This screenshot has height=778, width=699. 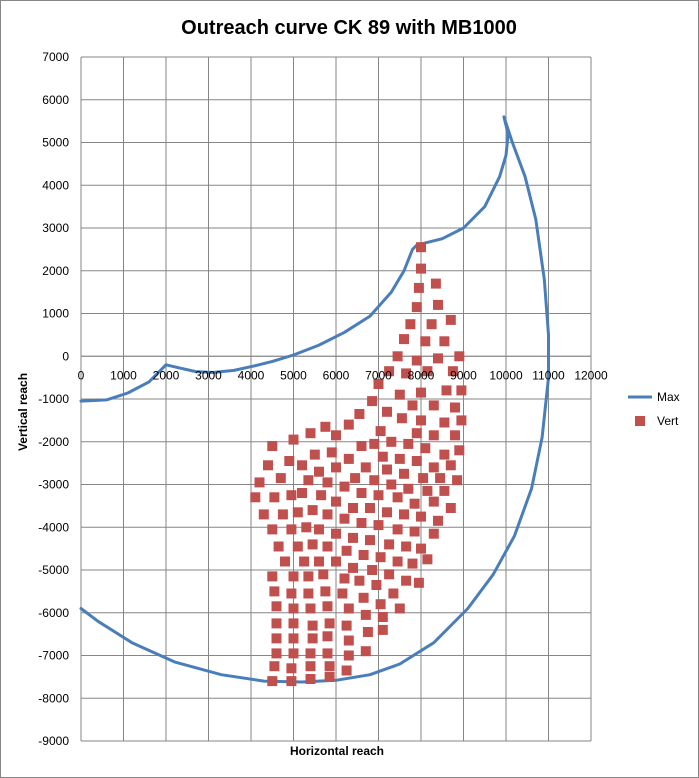 What do you see at coordinates (337, 751) in the screenshot?
I see `x-axis-title: Horizontal reach` at bounding box center [337, 751].